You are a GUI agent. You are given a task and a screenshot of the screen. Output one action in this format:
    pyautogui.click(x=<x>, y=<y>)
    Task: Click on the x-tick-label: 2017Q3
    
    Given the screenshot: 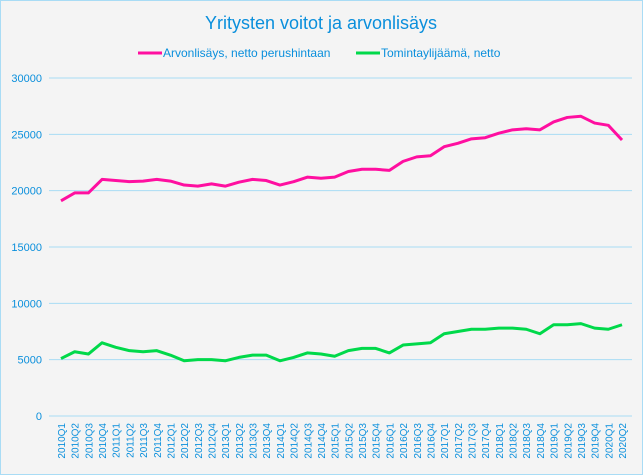 What is the action you would take?
    pyautogui.click(x=472, y=441)
    